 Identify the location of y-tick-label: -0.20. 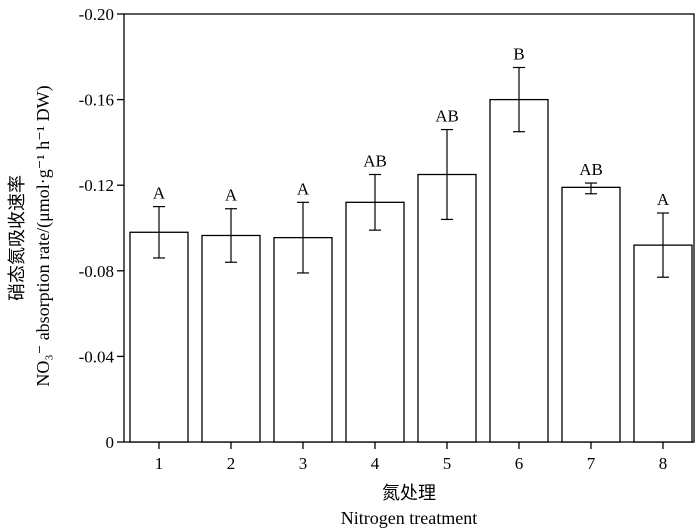
(96, 14).